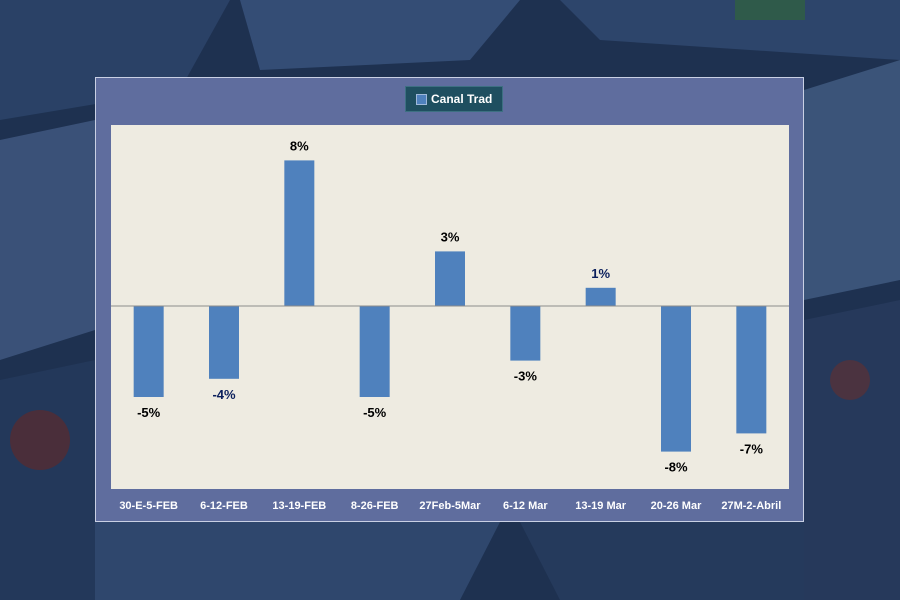  I want to click on data-label-9: -7%, so click(752, 448).